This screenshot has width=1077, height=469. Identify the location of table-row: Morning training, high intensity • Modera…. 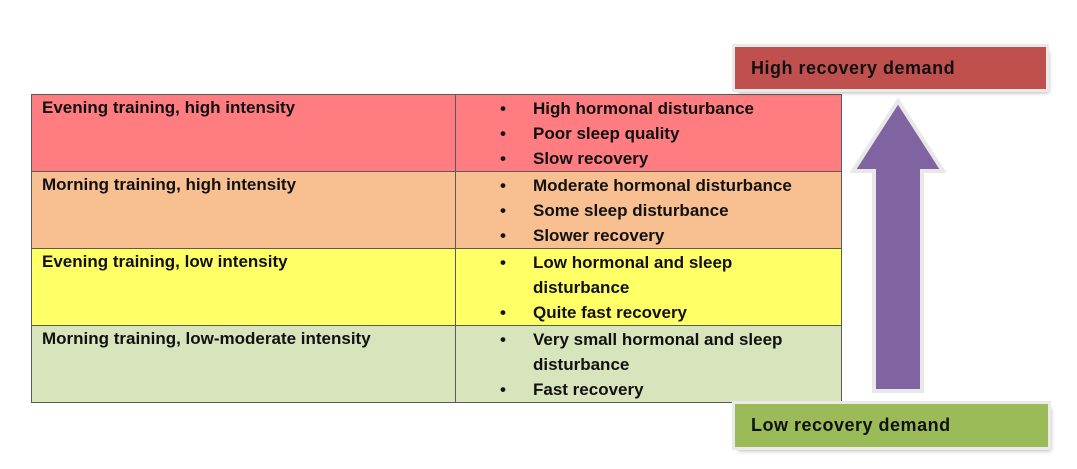
(436, 210).